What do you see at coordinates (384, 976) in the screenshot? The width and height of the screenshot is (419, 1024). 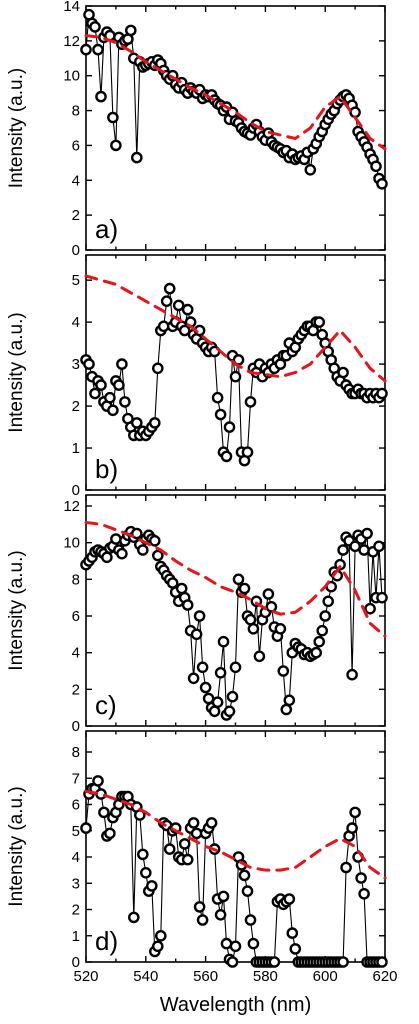 I see `x-tick-label: 620` at bounding box center [384, 976].